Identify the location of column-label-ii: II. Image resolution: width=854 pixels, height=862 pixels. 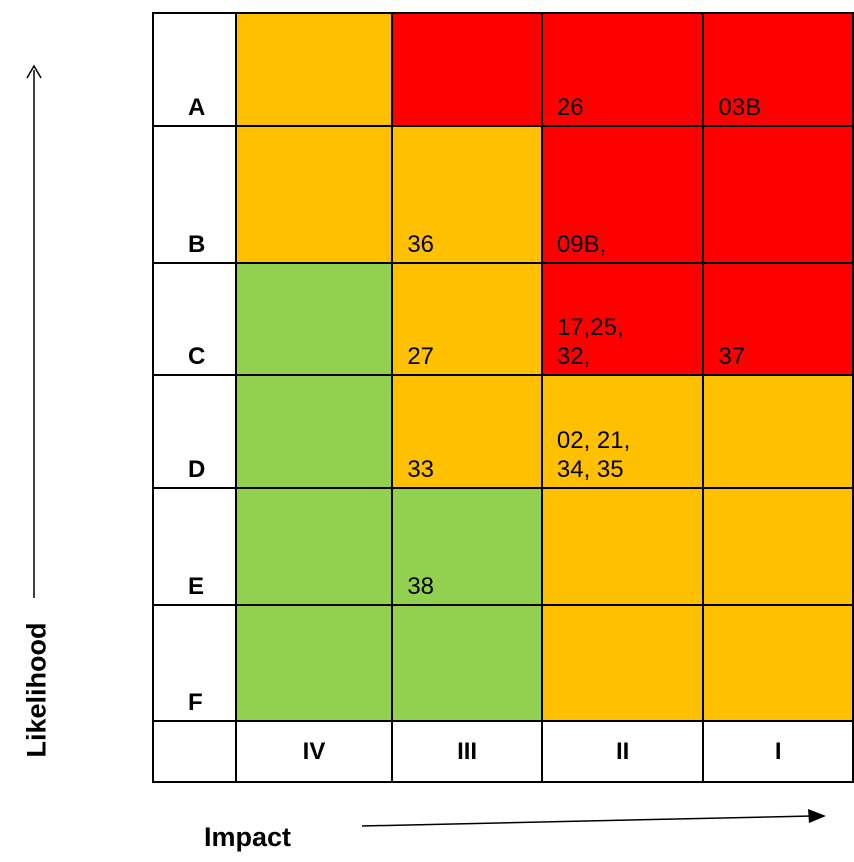
(622, 751).